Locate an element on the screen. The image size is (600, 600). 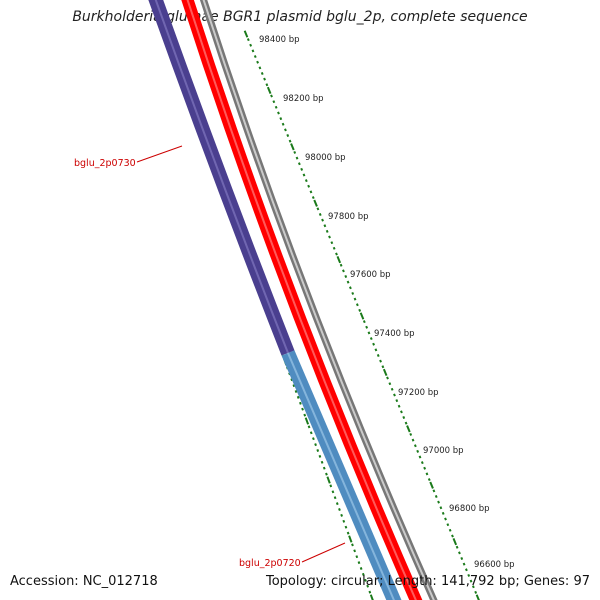
scale-label-96600-bp: 96600 bp is located at coordinates (494, 565).